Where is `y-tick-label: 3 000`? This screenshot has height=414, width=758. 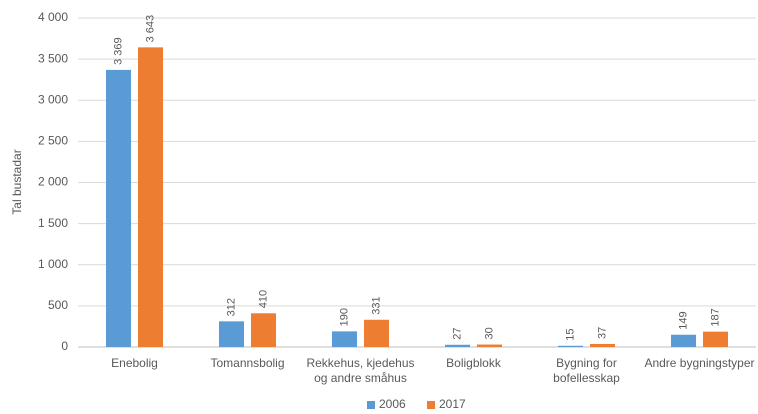 y-tick-label: 3 000 is located at coordinates (53, 99).